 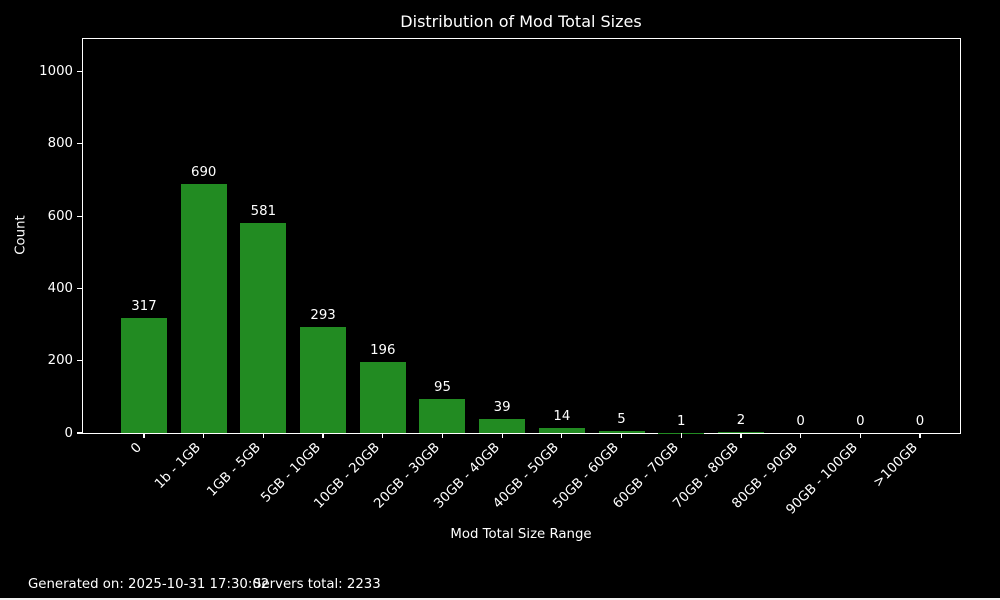 I want to click on chart-title: Distribution of Mod Total Sizes, so click(x=521, y=21).